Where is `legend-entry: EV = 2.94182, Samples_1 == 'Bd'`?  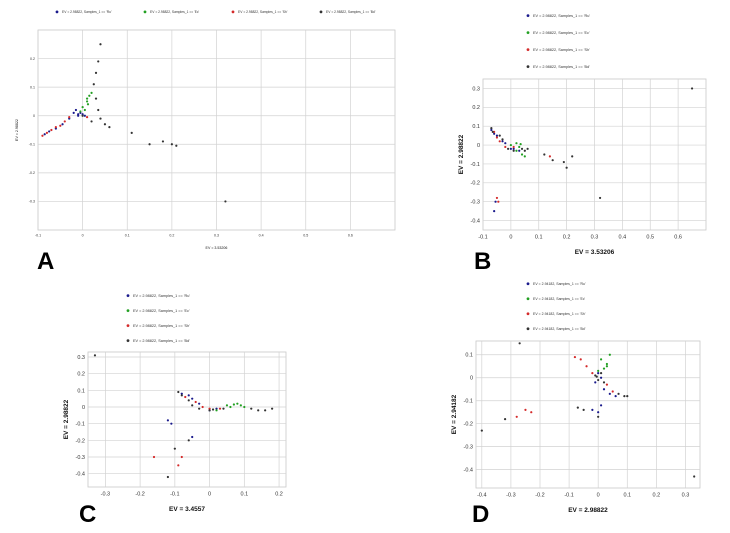
legend-entry: EV = 2.94182, Samples_1 == 'Bd' is located at coordinates (559, 329).